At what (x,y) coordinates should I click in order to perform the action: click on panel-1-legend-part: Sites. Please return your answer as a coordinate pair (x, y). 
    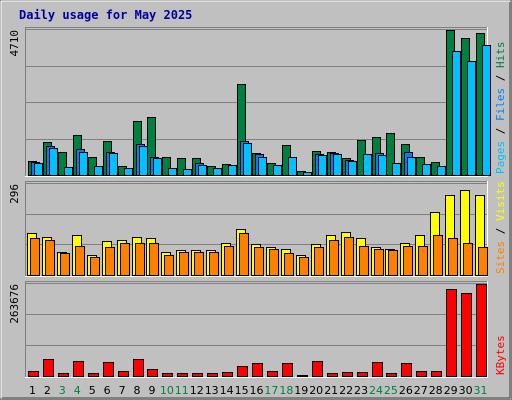
    Looking at the image, I should click on (500, 257).